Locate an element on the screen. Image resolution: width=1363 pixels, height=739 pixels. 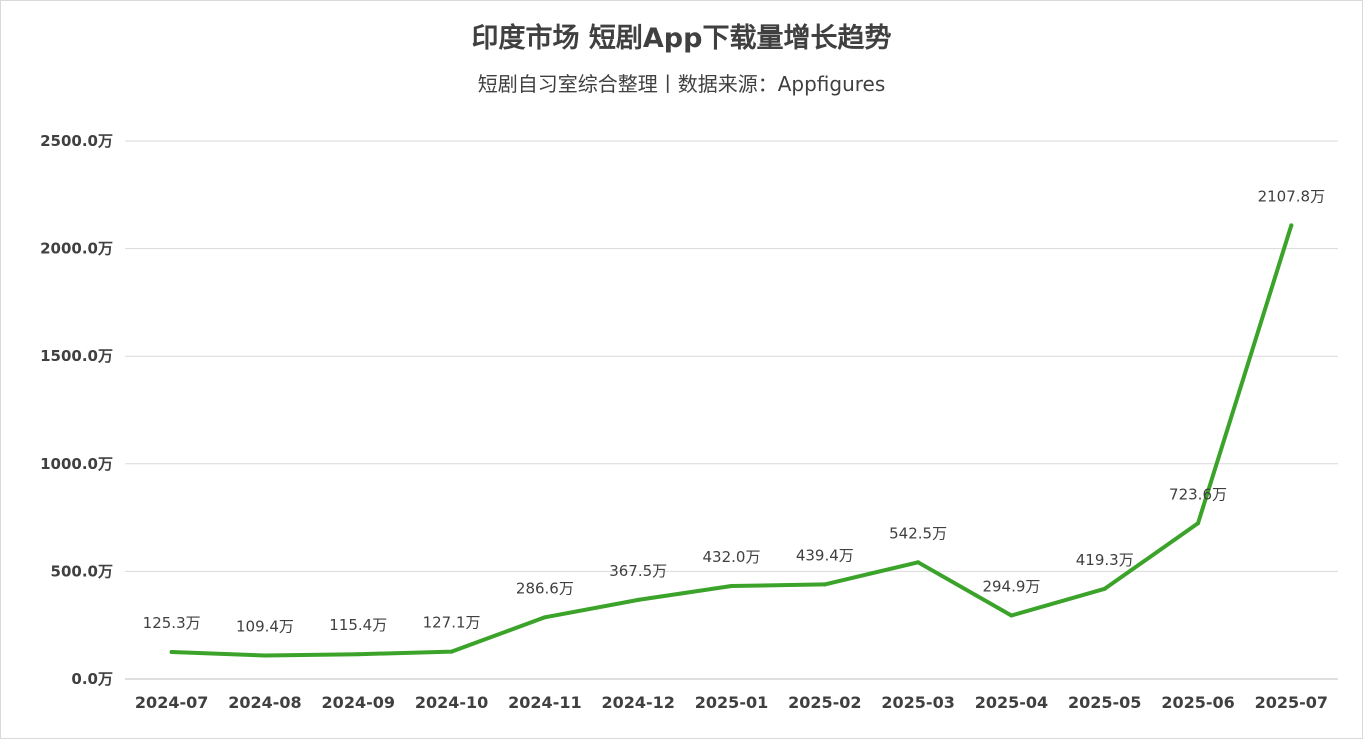
x-tick-label: 2024-08 is located at coordinates (264, 702).